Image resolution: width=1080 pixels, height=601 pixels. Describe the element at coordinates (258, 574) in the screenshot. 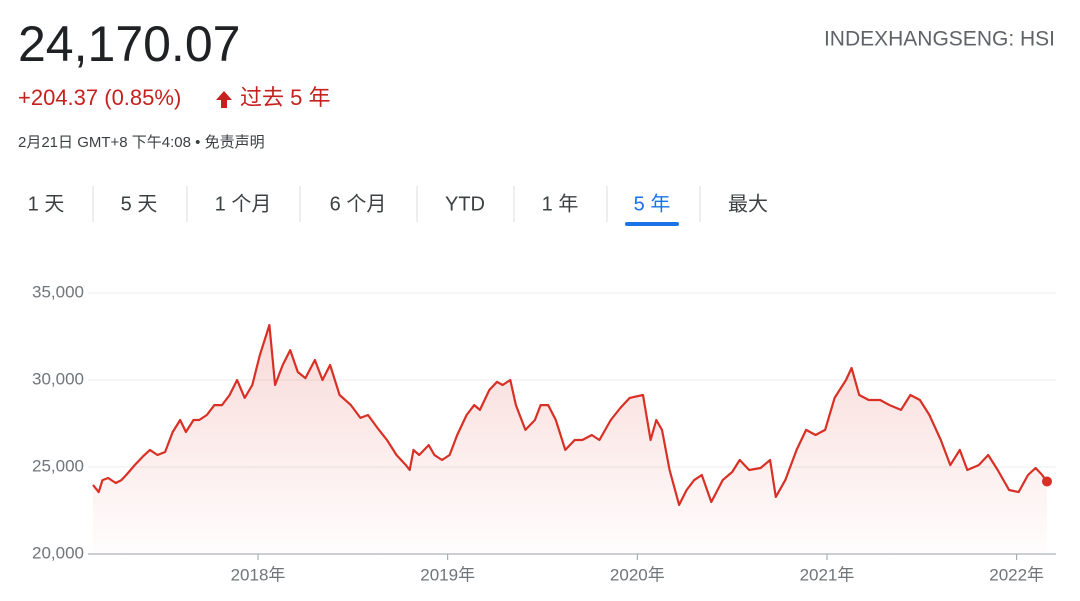

I see `x-tick-label: 2018年` at that location.